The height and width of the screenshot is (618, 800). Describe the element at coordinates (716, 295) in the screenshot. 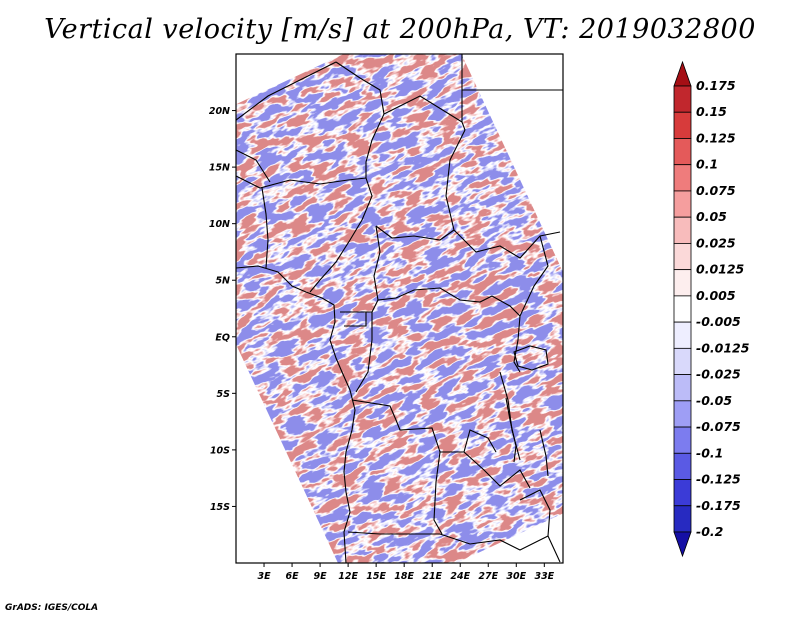

I see `colorbar-label: 0.005` at that location.